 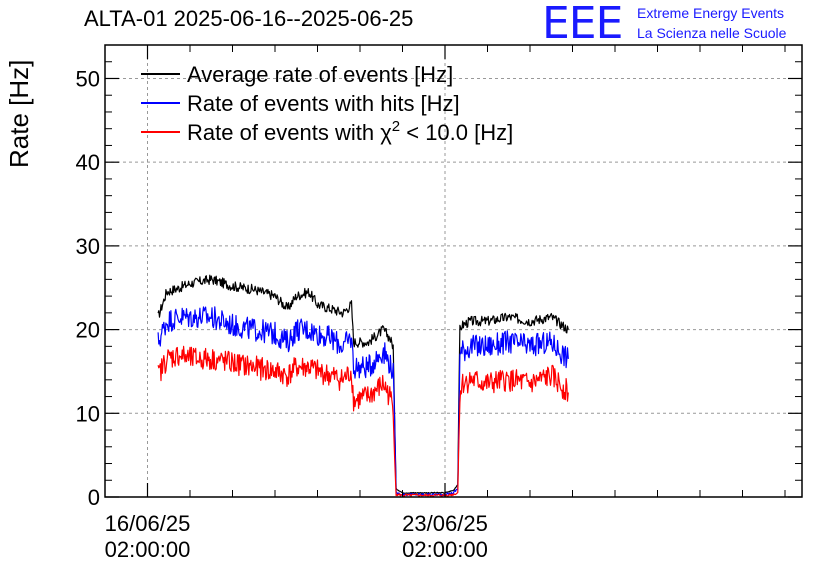 What do you see at coordinates (582, 24) in the screenshot?
I see `eee-logo: EEE` at bounding box center [582, 24].